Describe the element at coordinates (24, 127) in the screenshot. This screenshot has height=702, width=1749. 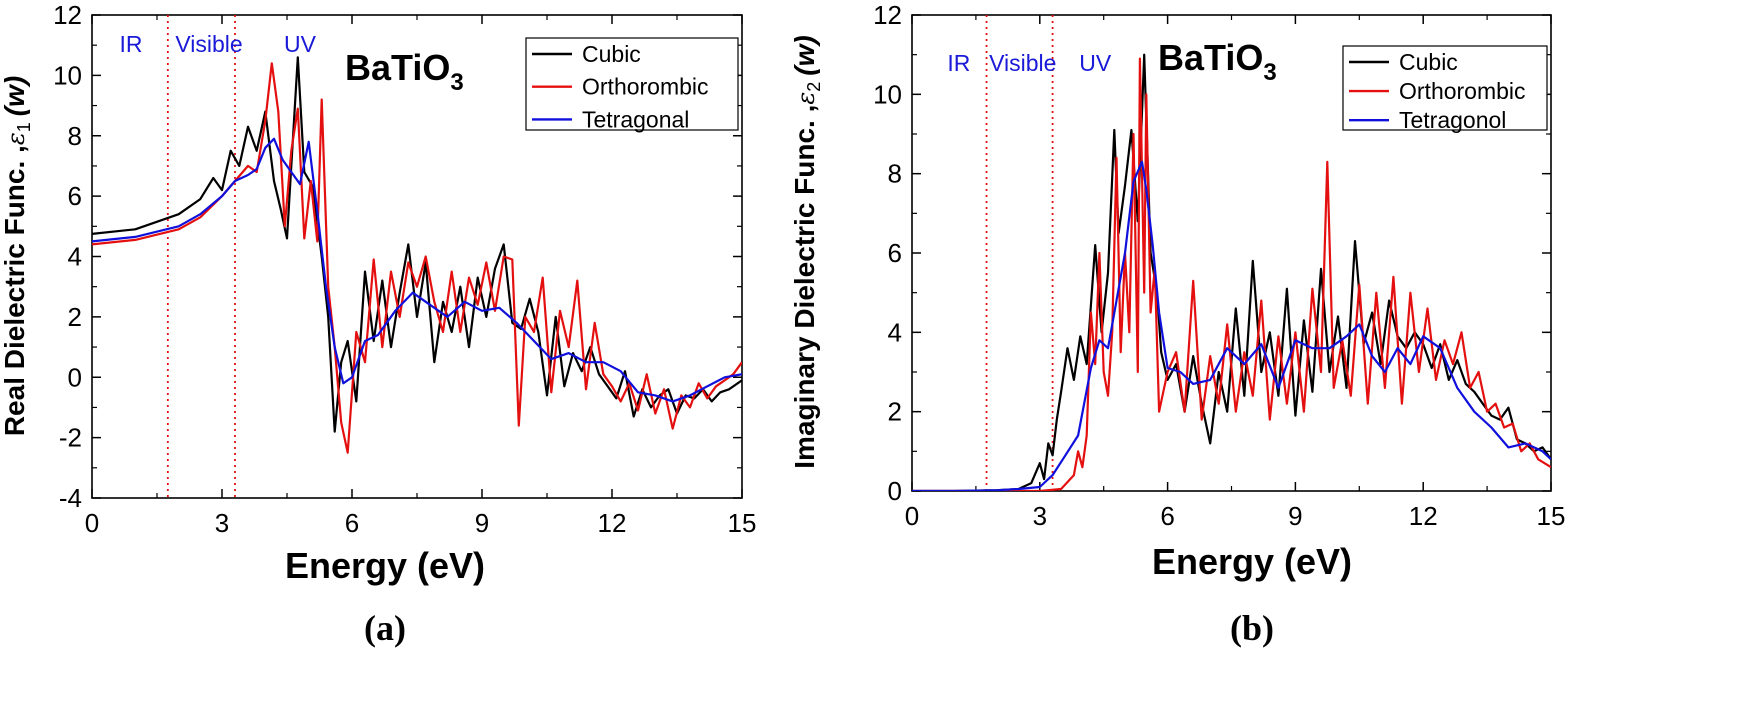
I see `y-axis-title-subscript: 1` at that location.